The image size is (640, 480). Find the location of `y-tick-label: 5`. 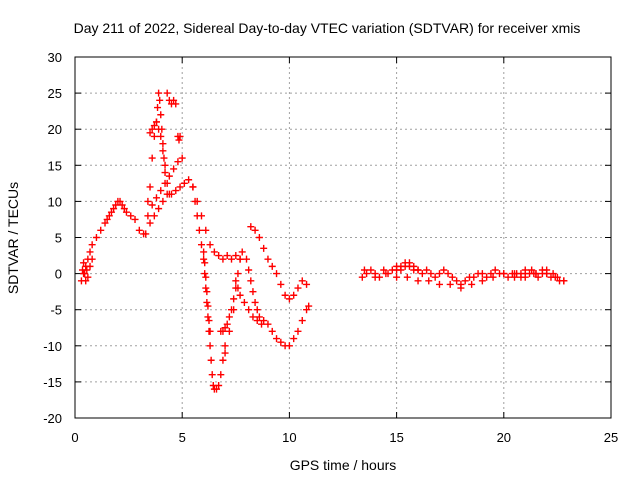

y-tick-label: 5 is located at coordinates (58, 238).